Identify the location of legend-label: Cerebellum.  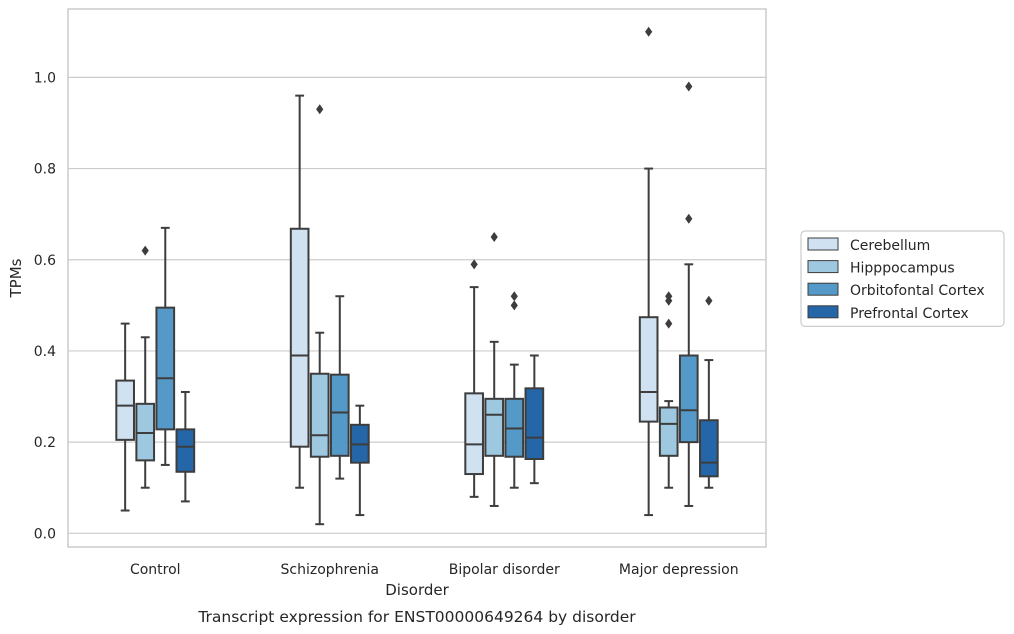
(890, 246).